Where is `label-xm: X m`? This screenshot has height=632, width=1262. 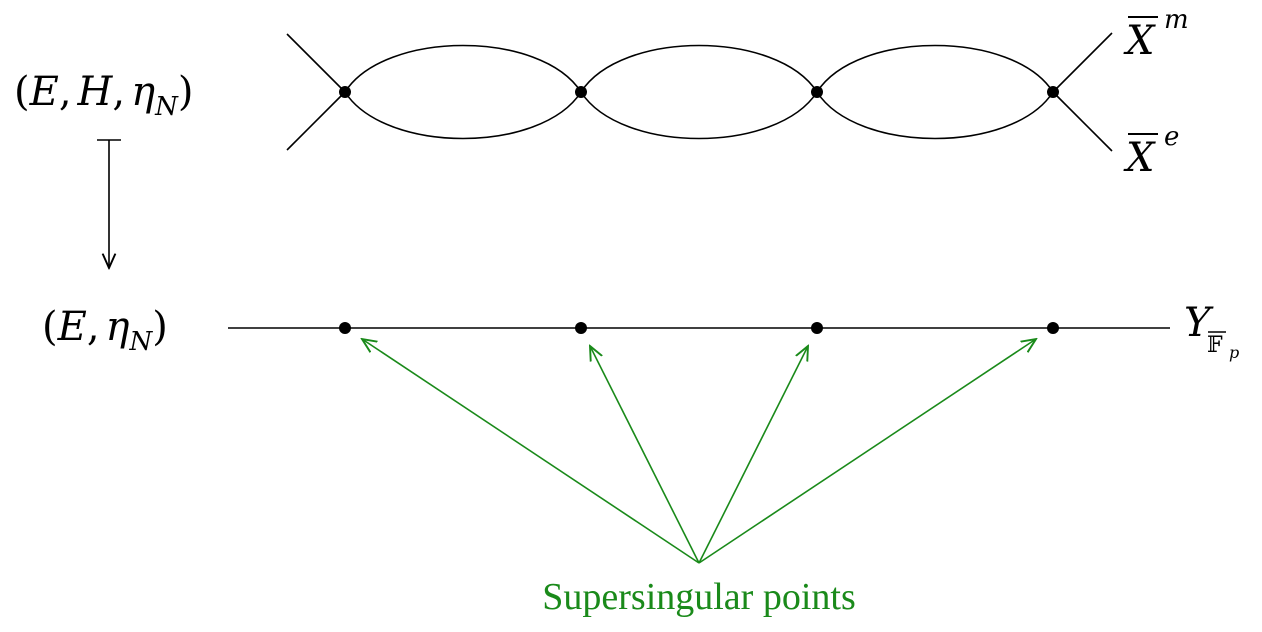 label-xm: X m is located at coordinates (1156, 34).